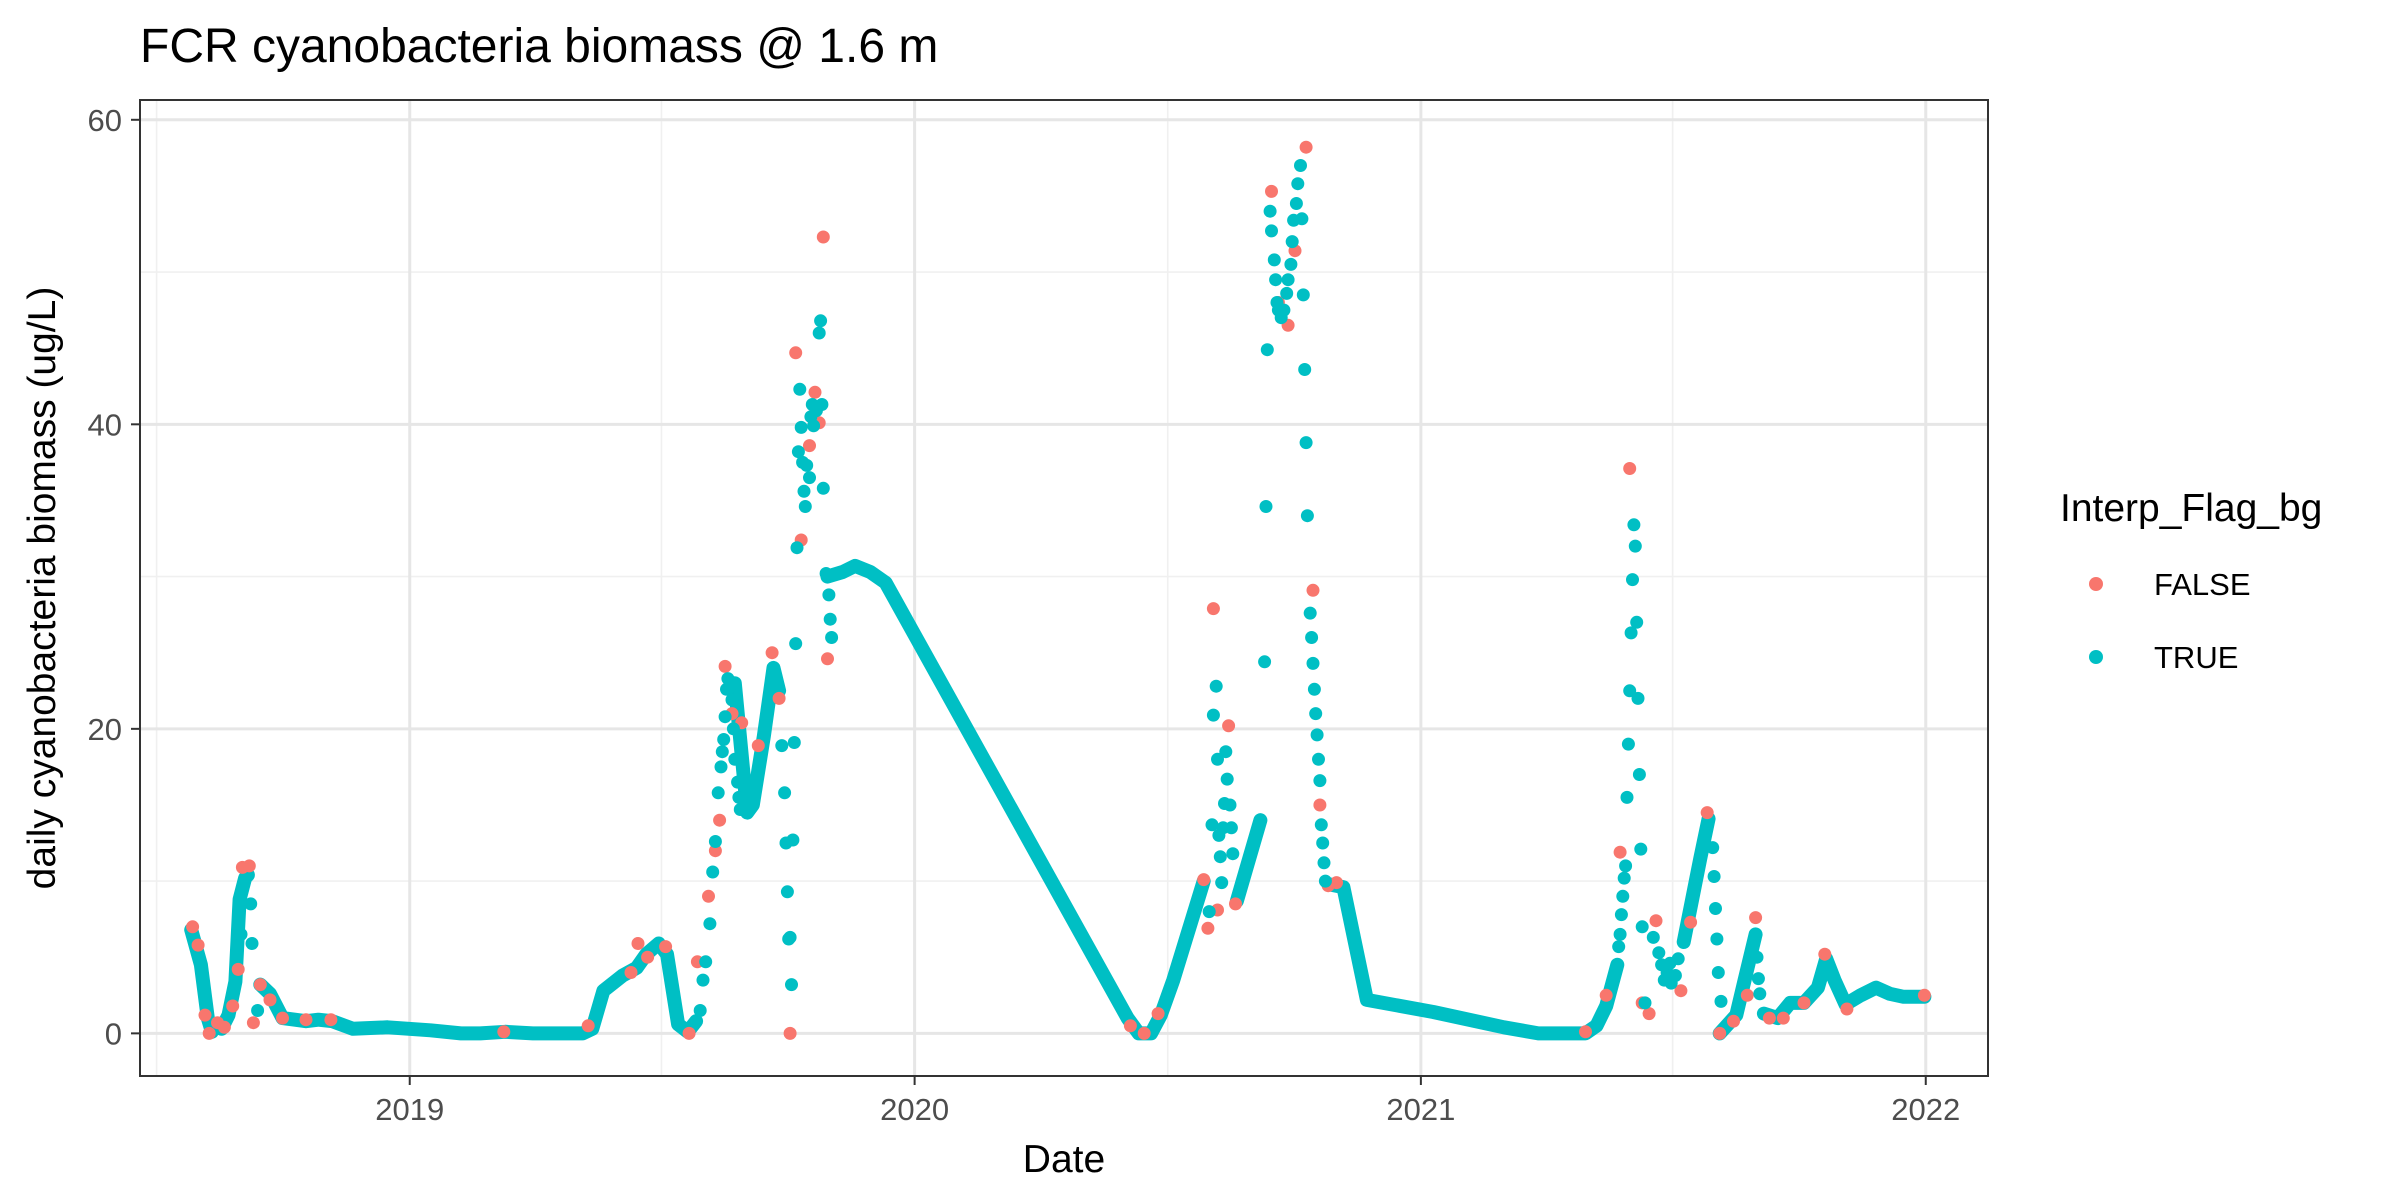 This screenshot has width=2400, height=1200. Describe the element at coordinates (2202, 584) in the screenshot. I see `legend-label-false: FALSE` at that location.